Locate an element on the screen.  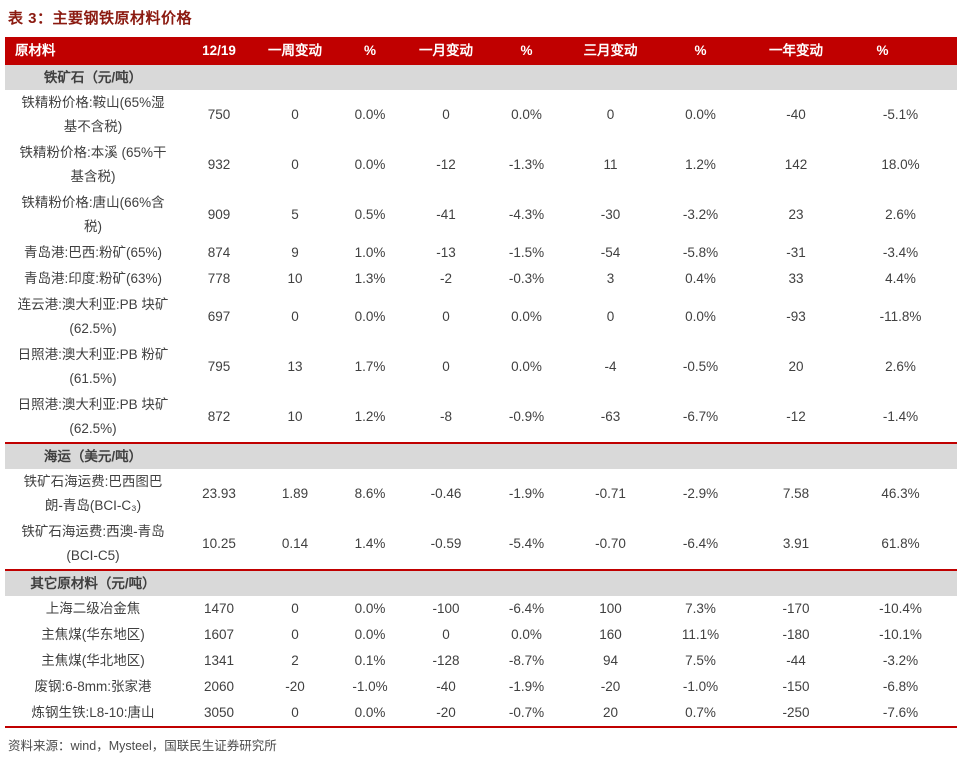
cell-value: 795 is located at coordinates (219, 366).